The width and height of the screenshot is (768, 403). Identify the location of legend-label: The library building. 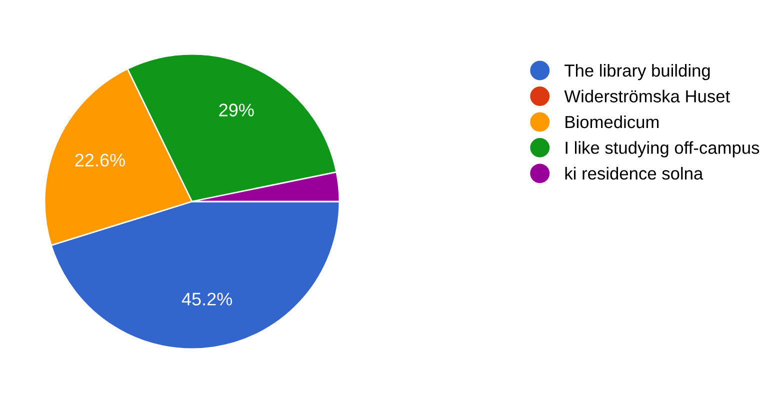
(637, 72).